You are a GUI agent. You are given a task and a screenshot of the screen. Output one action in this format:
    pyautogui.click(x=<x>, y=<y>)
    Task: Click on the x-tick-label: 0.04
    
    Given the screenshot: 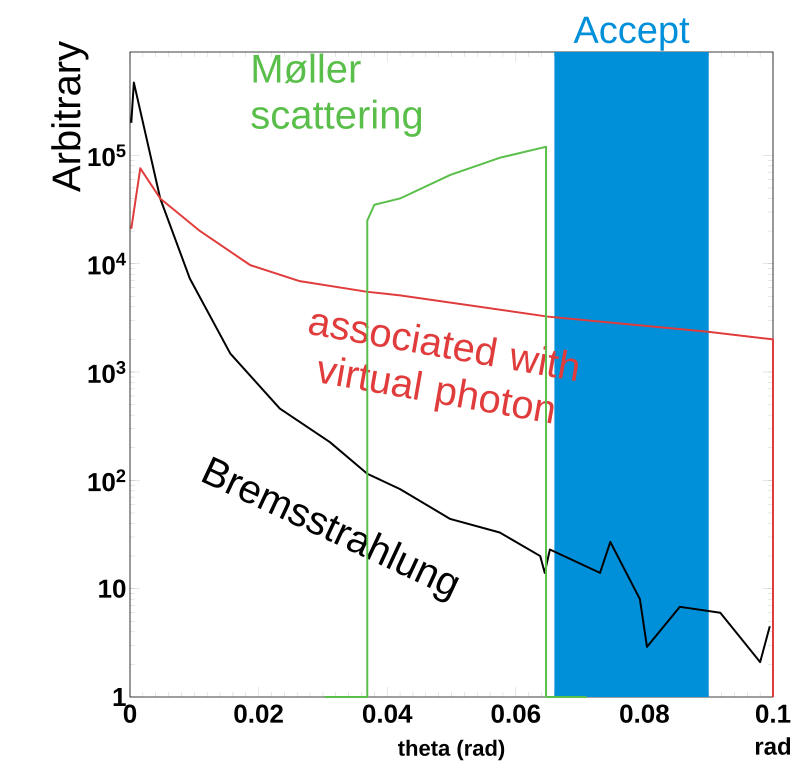 What is the action you would take?
    pyautogui.click(x=387, y=713)
    